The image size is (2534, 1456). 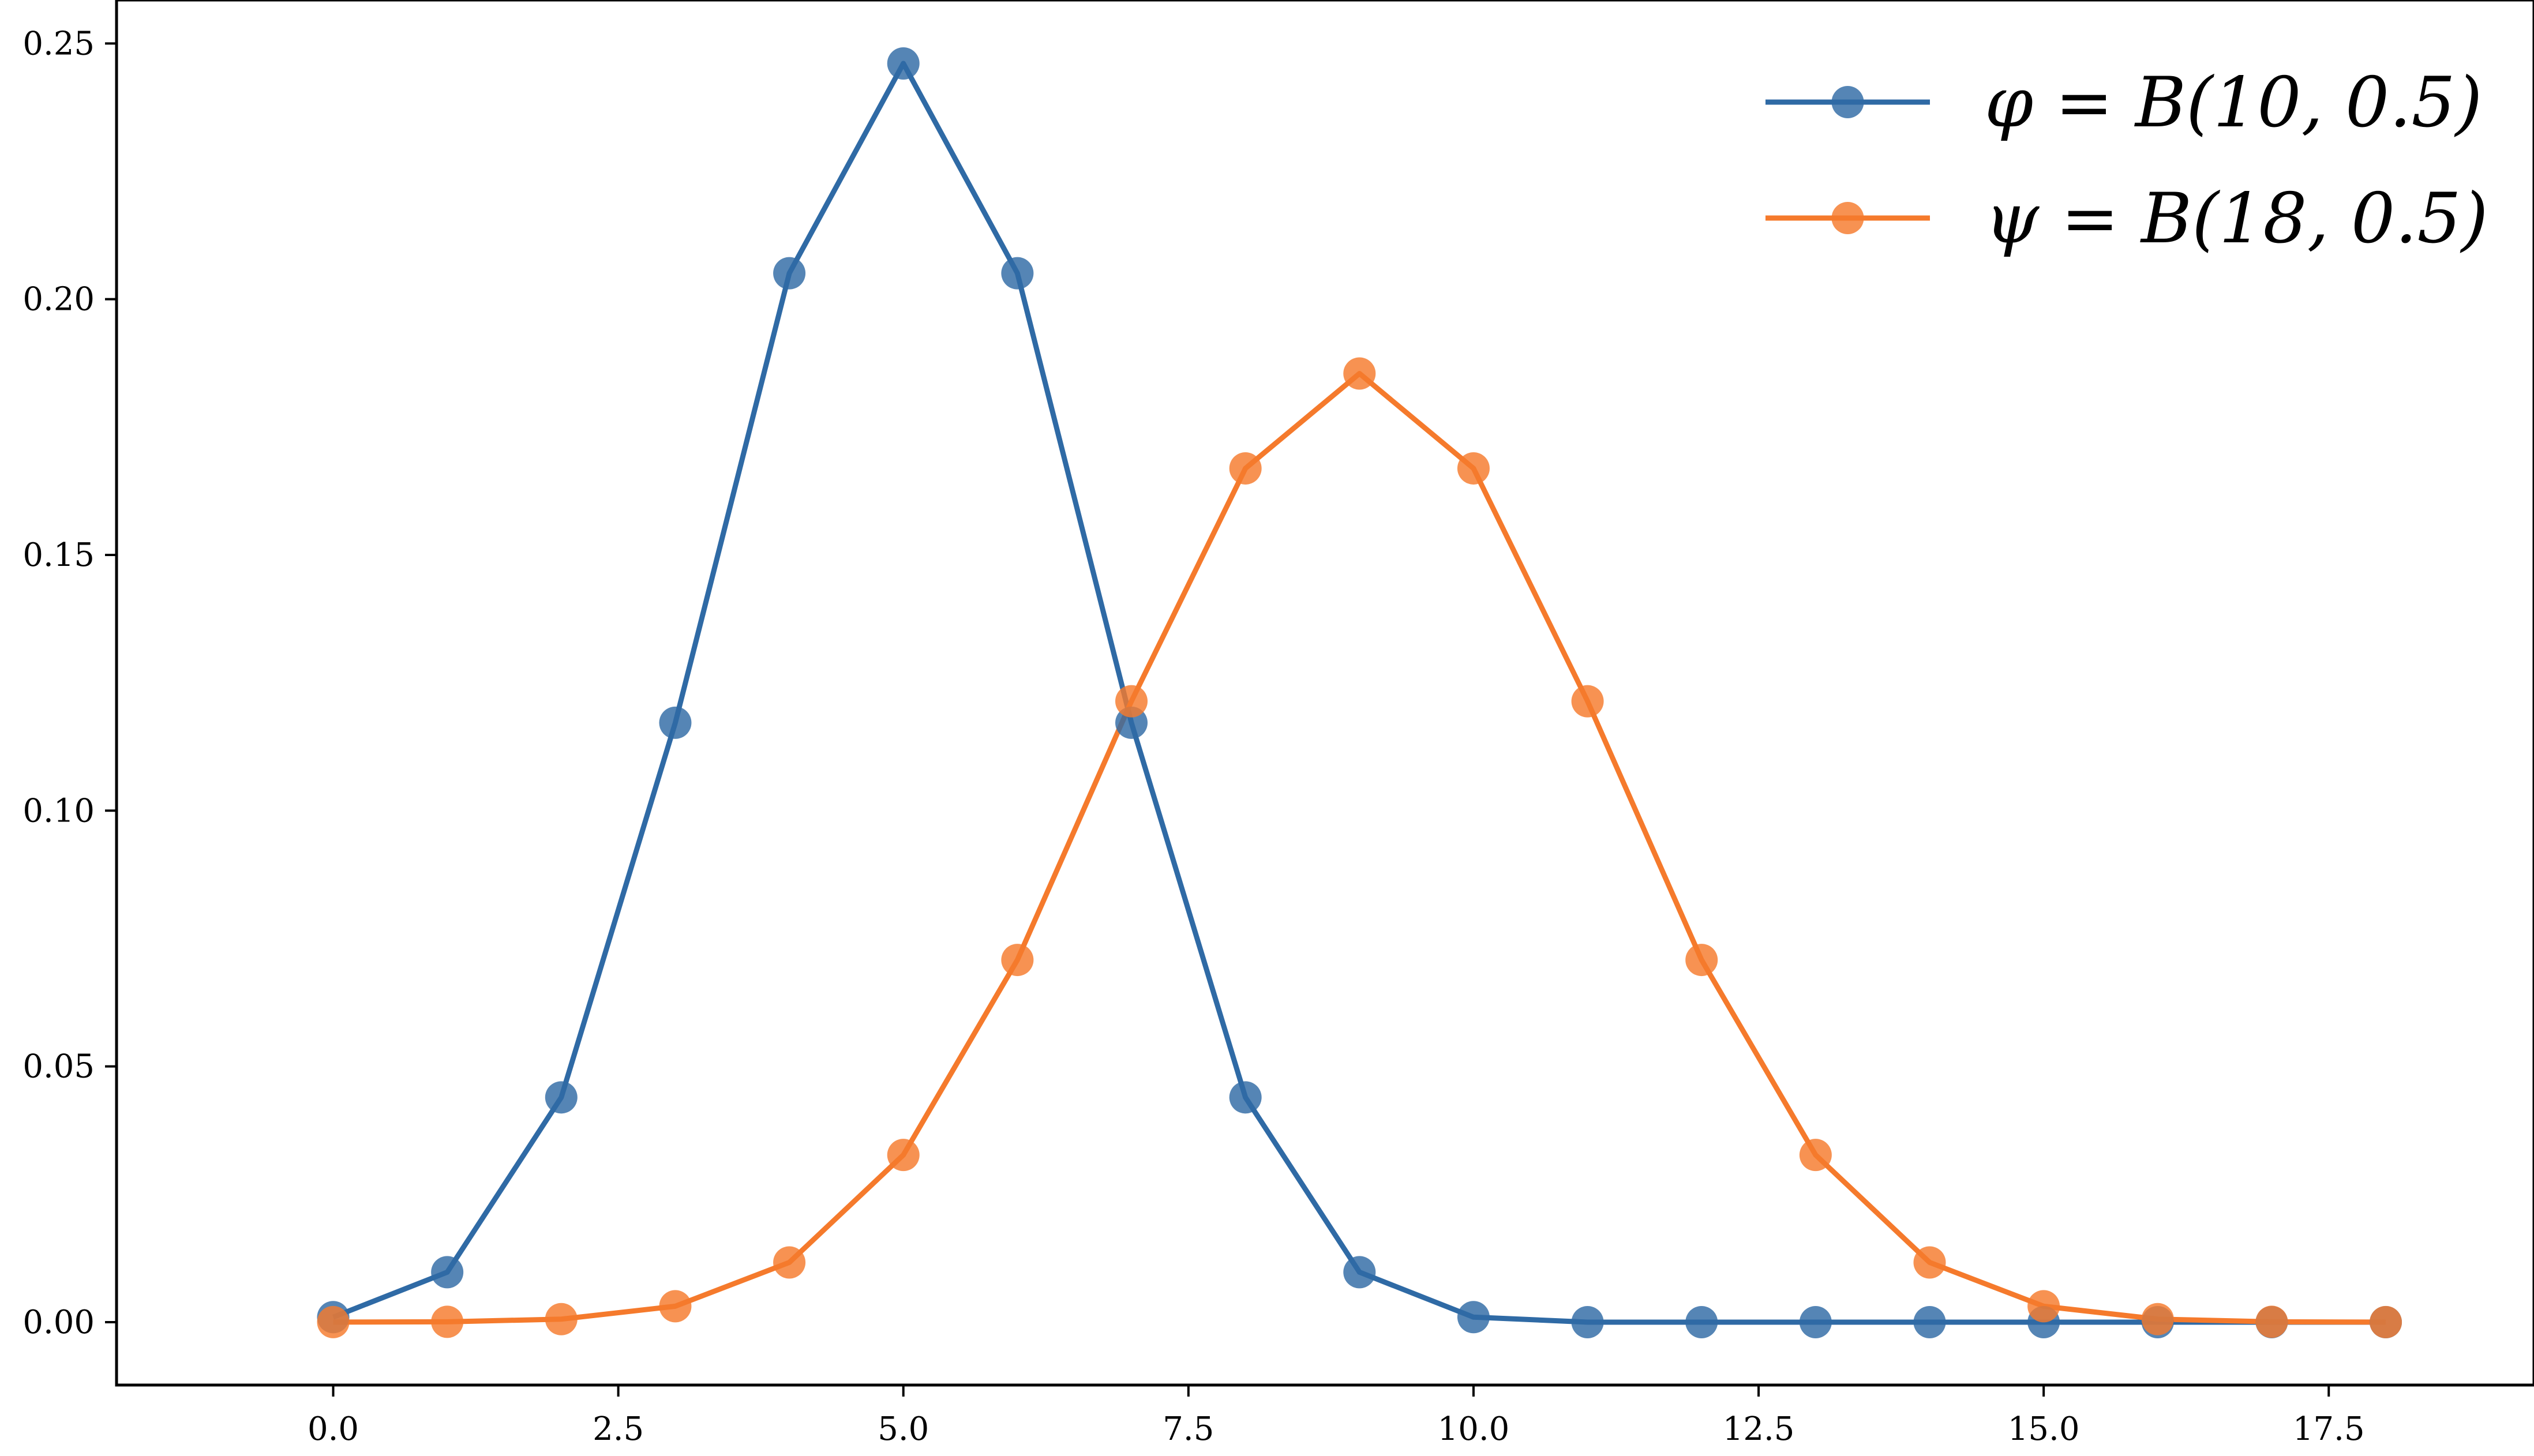 I want to click on y-tick-label: 0.15, so click(x=59, y=555).